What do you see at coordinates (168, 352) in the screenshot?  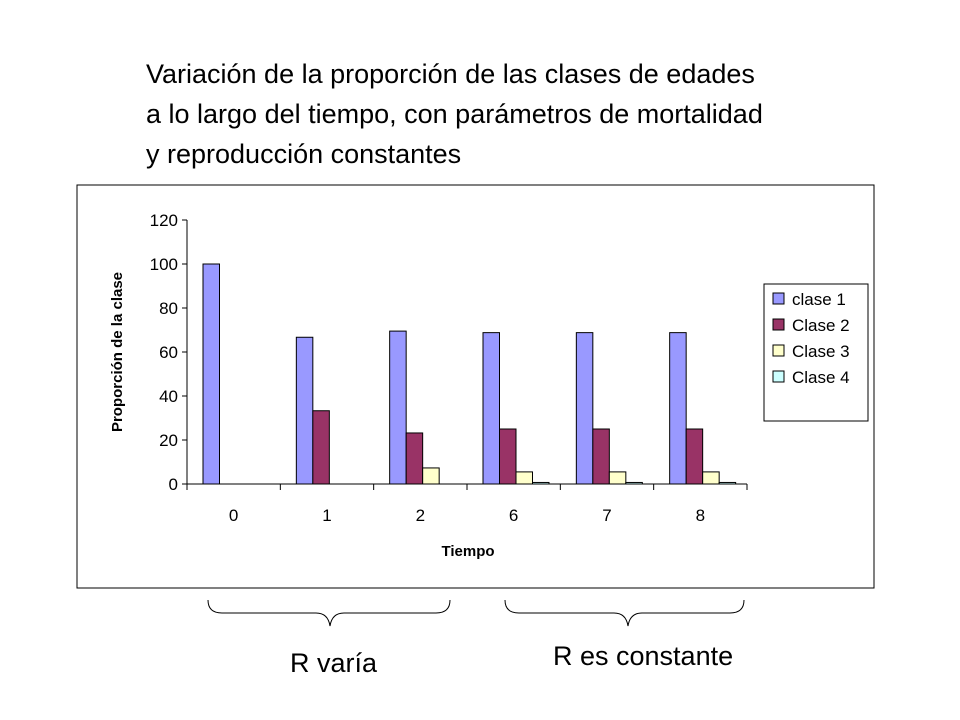 I see `y-tick-label: 60` at bounding box center [168, 352].